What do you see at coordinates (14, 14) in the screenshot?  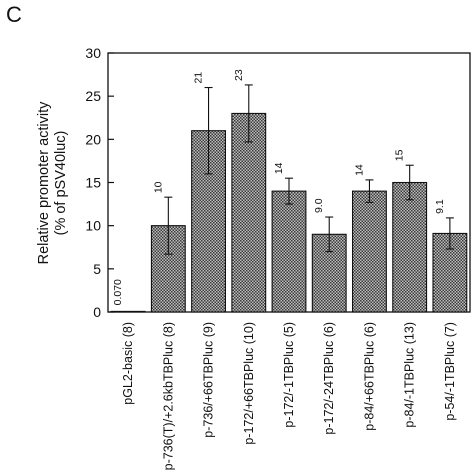 I see `panel-letter: C` at bounding box center [14, 14].